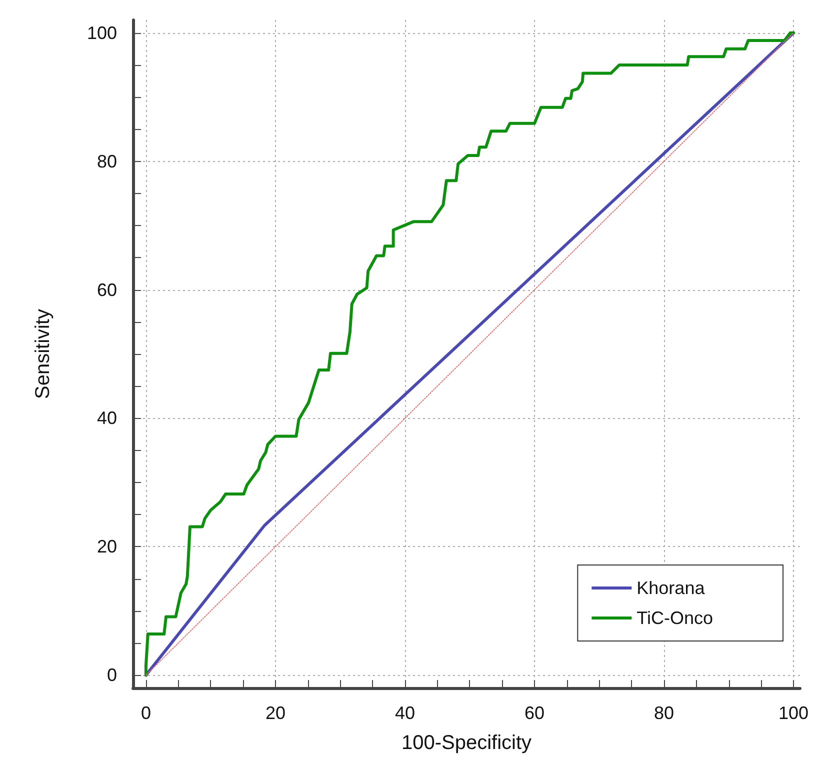 The width and height of the screenshot is (821, 781). Describe the element at coordinates (674, 618) in the screenshot. I see `legend-label: TiC-Onco` at that location.